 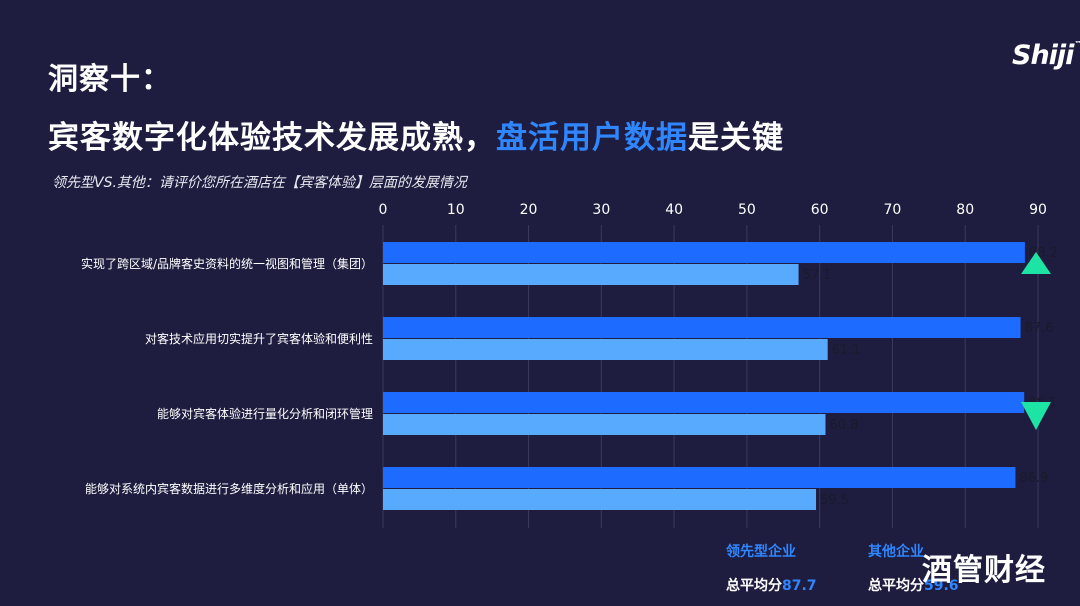 What do you see at coordinates (110, 79) in the screenshot?
I see `slide-label: 洞察十：` at bounding box center [110, 79].